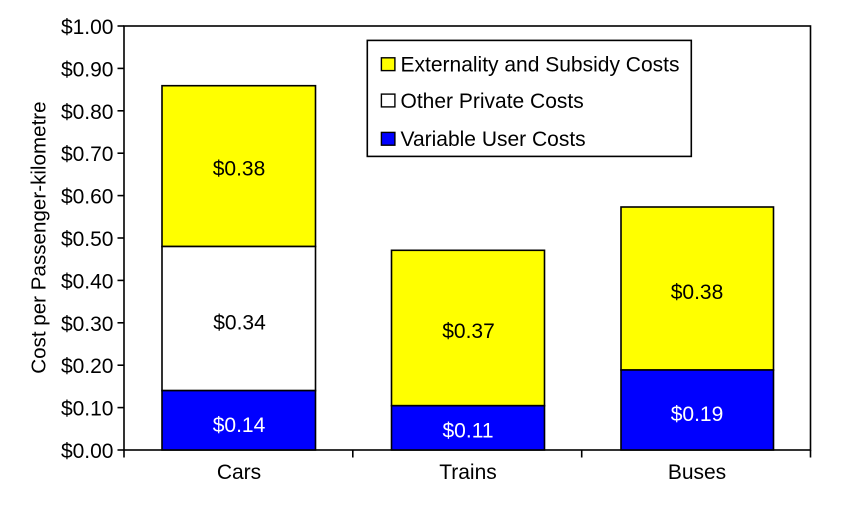 Image resolution: width=866 pixels, height=516 pixels. What do you see at coordinates (87, 239) in the screenshot?
I see `svg-text: $0.50` at bounding box center [87, 239].